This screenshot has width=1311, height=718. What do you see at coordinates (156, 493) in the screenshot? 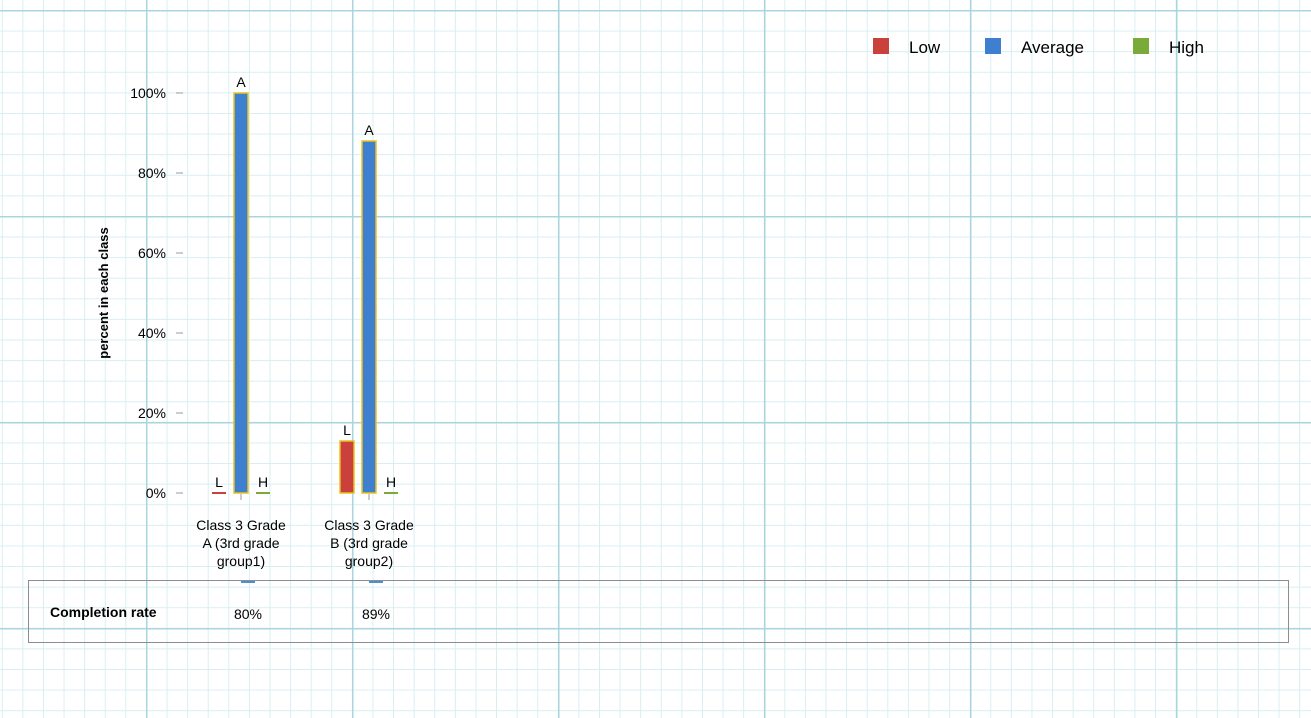
I see `y-tick-label: 0%` at bounding box center [156, 493].